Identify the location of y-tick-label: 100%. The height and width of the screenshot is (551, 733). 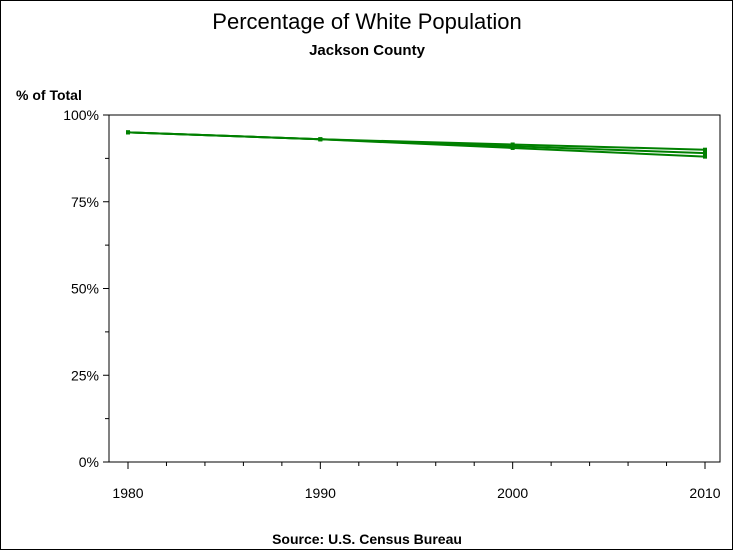
(81, 115).